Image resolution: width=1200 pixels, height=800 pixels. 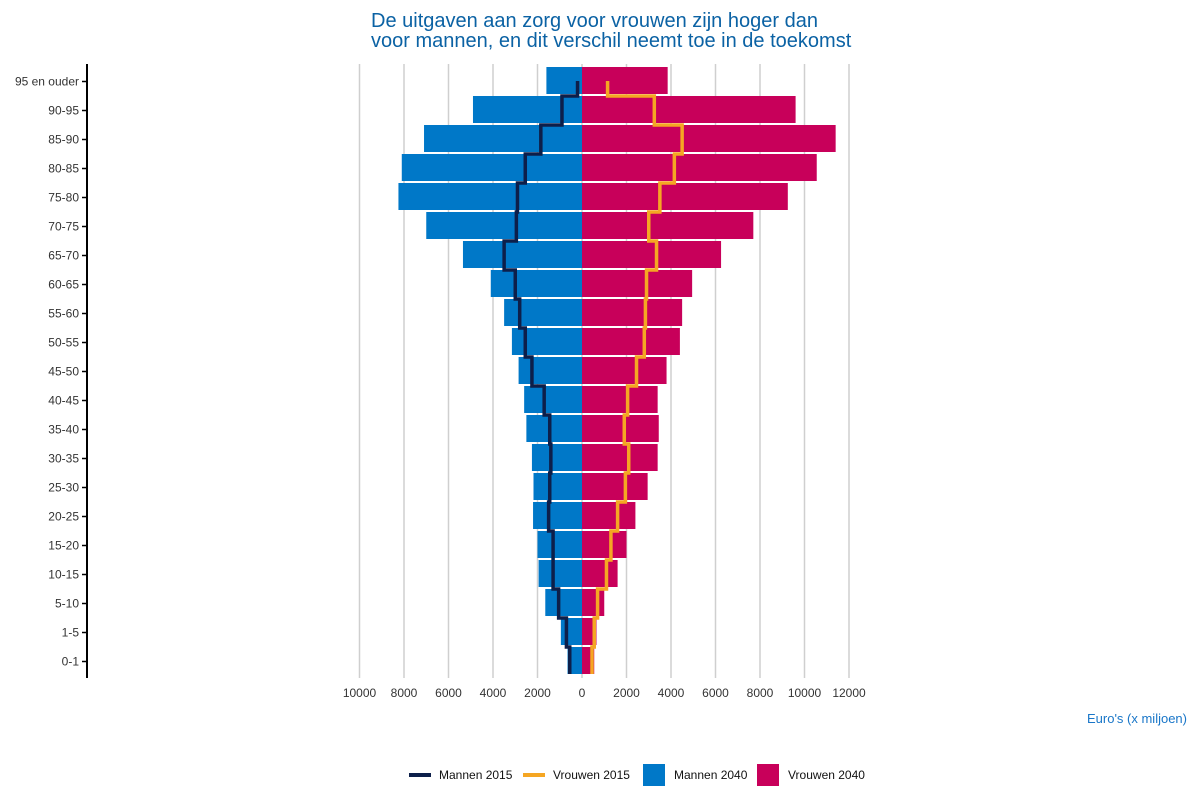 I want to click on legend-item-vrouwen-2040: Vrouwen 2040, so click(x=811, y=775).